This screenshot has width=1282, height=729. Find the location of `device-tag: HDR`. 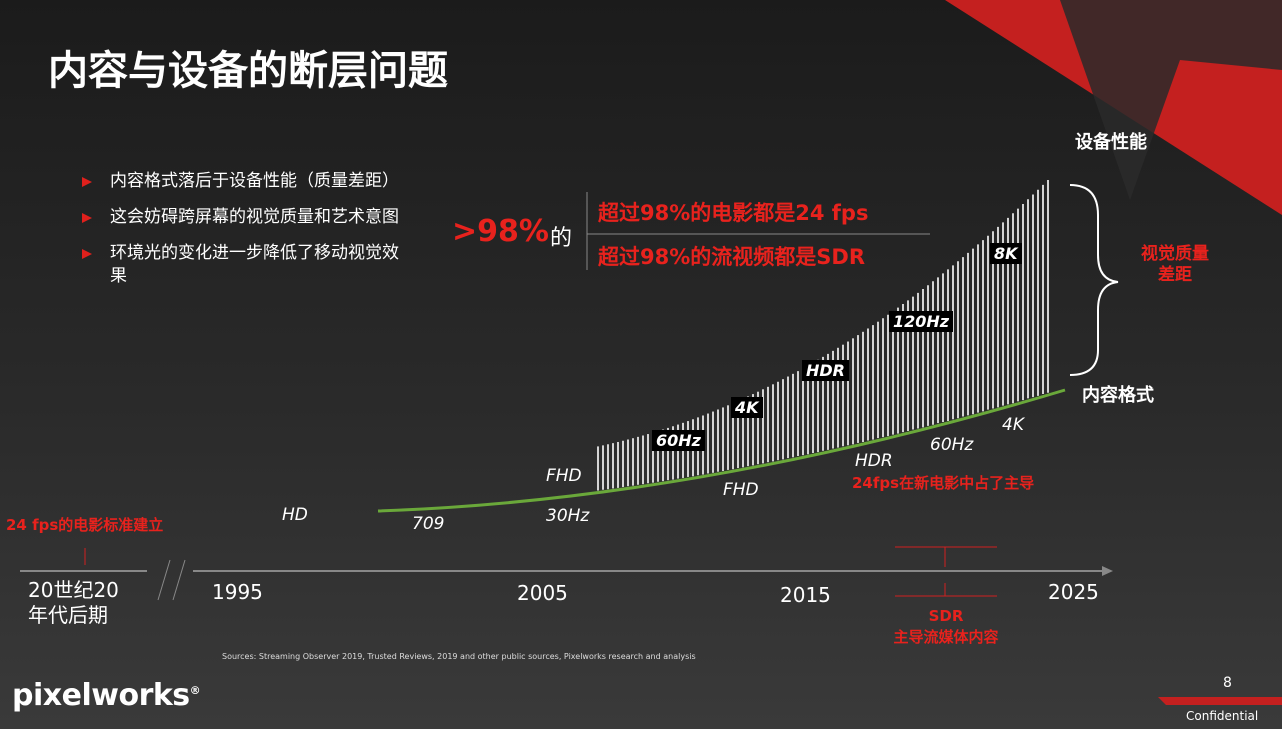

device-tag: HDR is located at coordinates (825, 370).